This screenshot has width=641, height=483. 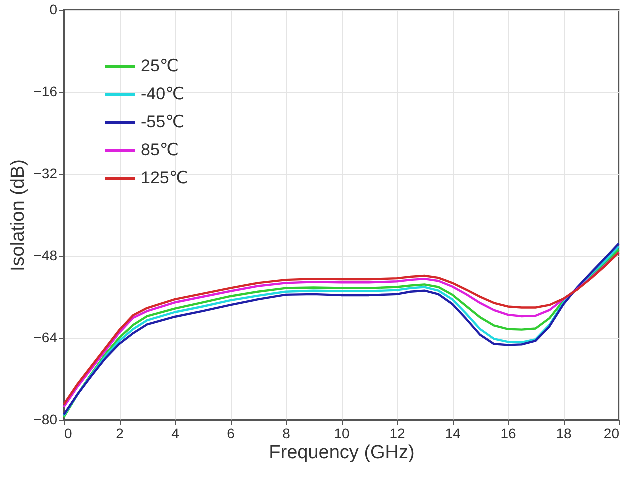 I want to click on legend-label: 125℃, so click(x=164, y=178).